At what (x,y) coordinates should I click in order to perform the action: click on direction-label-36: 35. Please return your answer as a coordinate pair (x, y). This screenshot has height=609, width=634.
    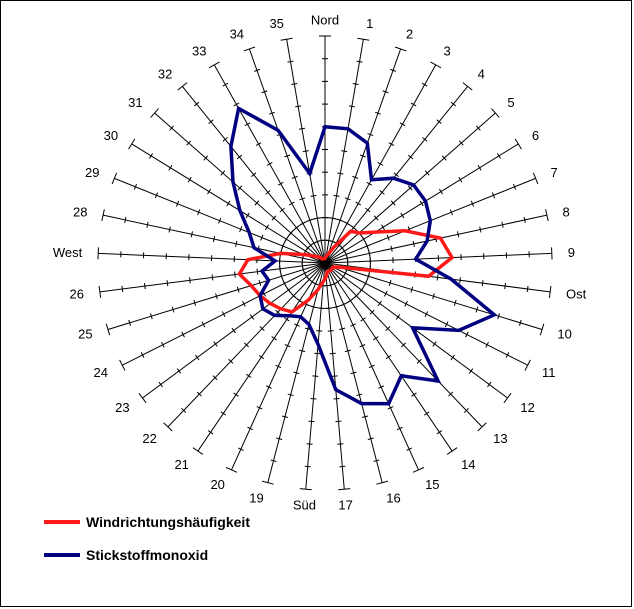
    Looking at the image, I should click on (276, 23).